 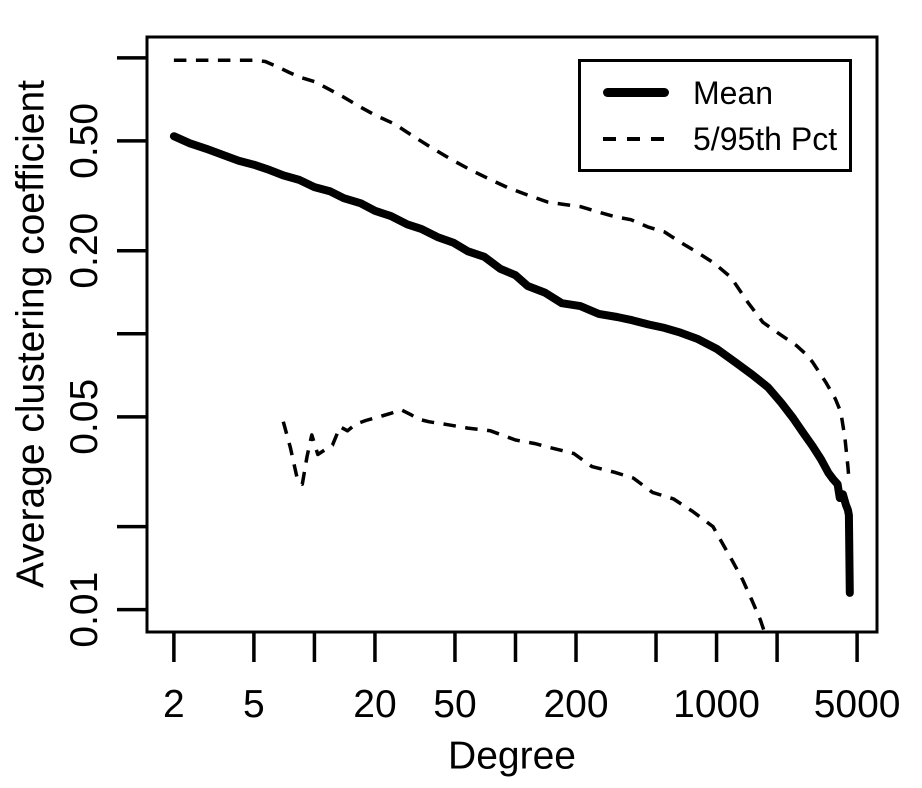 What do you see at coordinates (524, 520) in the screenshot?
I see `p5-line` at bounding box center [524, 520].